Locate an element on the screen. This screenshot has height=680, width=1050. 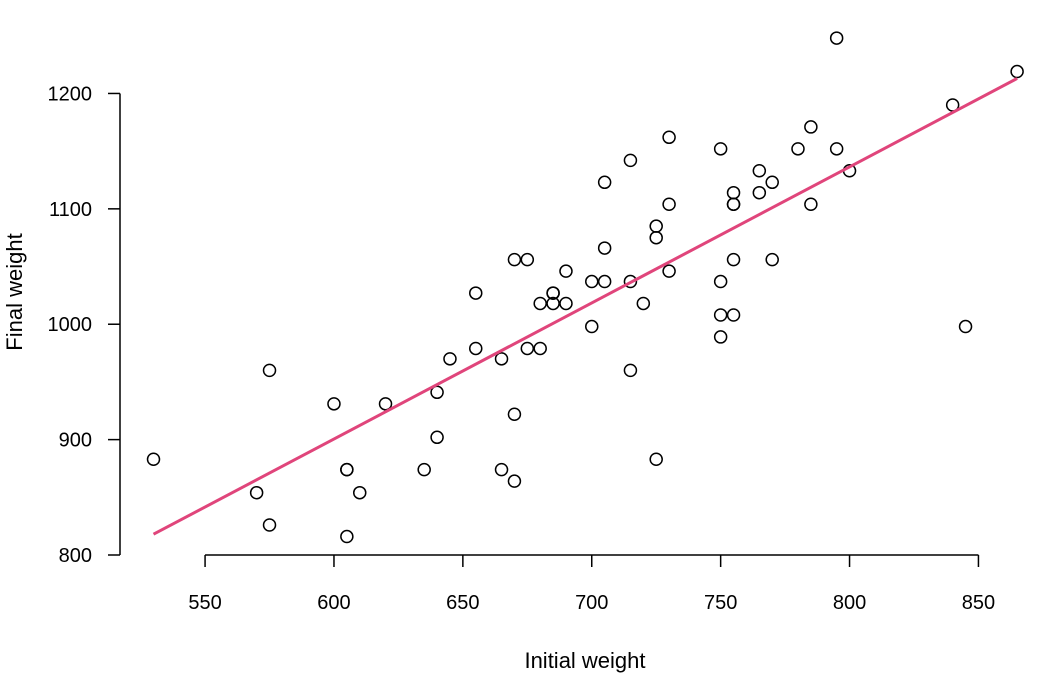
x-axis: 550 600 650 700 750 800 850 is located at coordinates (591, 584).